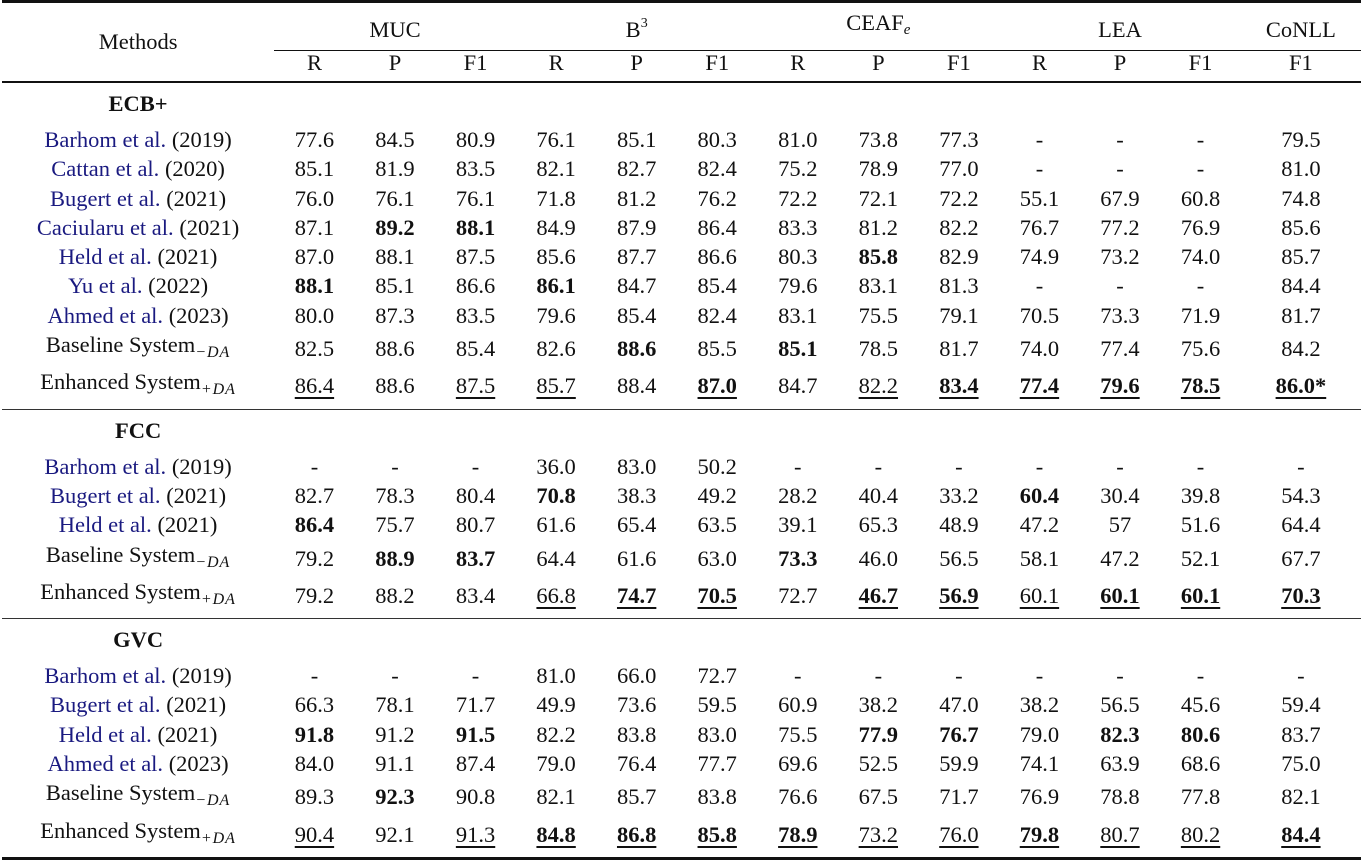 This screenshot has width=1363, height=860. I want to click on score-cell: 30.4, so click(1120, 495).